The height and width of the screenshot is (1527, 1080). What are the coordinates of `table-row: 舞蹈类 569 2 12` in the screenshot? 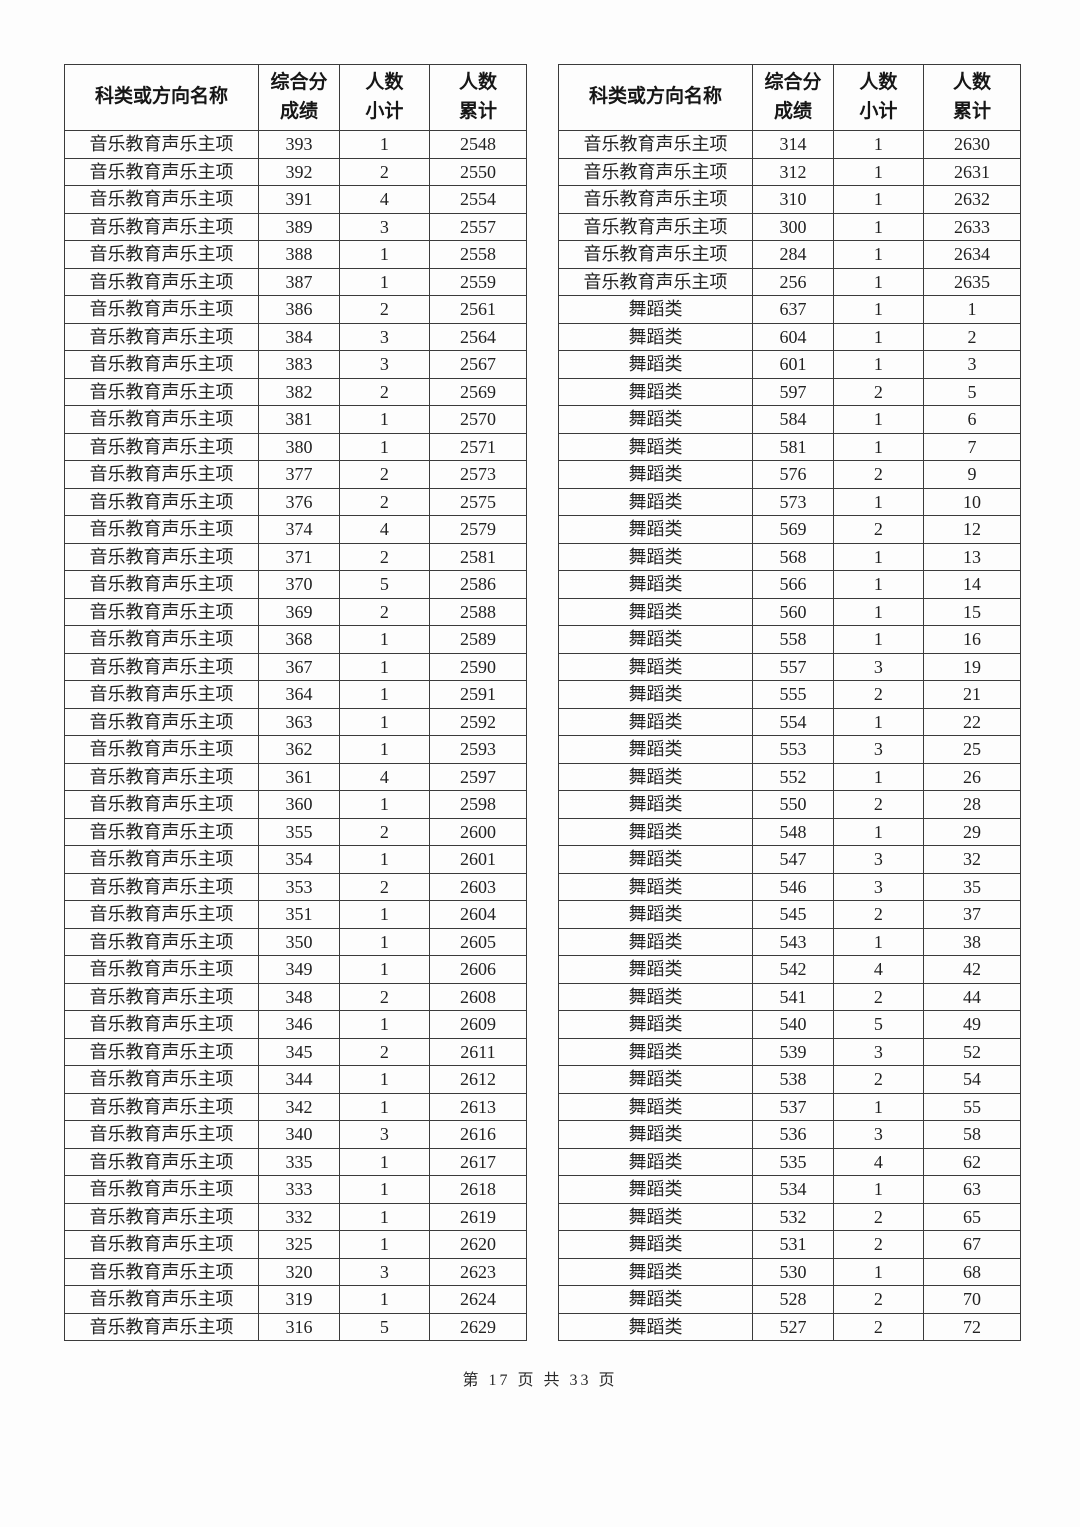 It's located at (789, 529).